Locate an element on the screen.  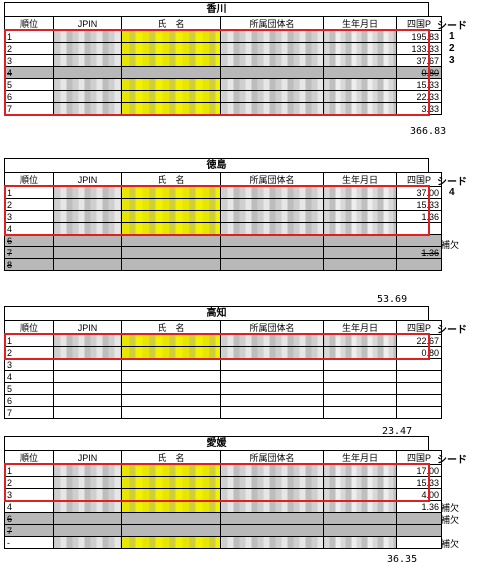
rank-cell: 3 is located at coordinates (29, 494).